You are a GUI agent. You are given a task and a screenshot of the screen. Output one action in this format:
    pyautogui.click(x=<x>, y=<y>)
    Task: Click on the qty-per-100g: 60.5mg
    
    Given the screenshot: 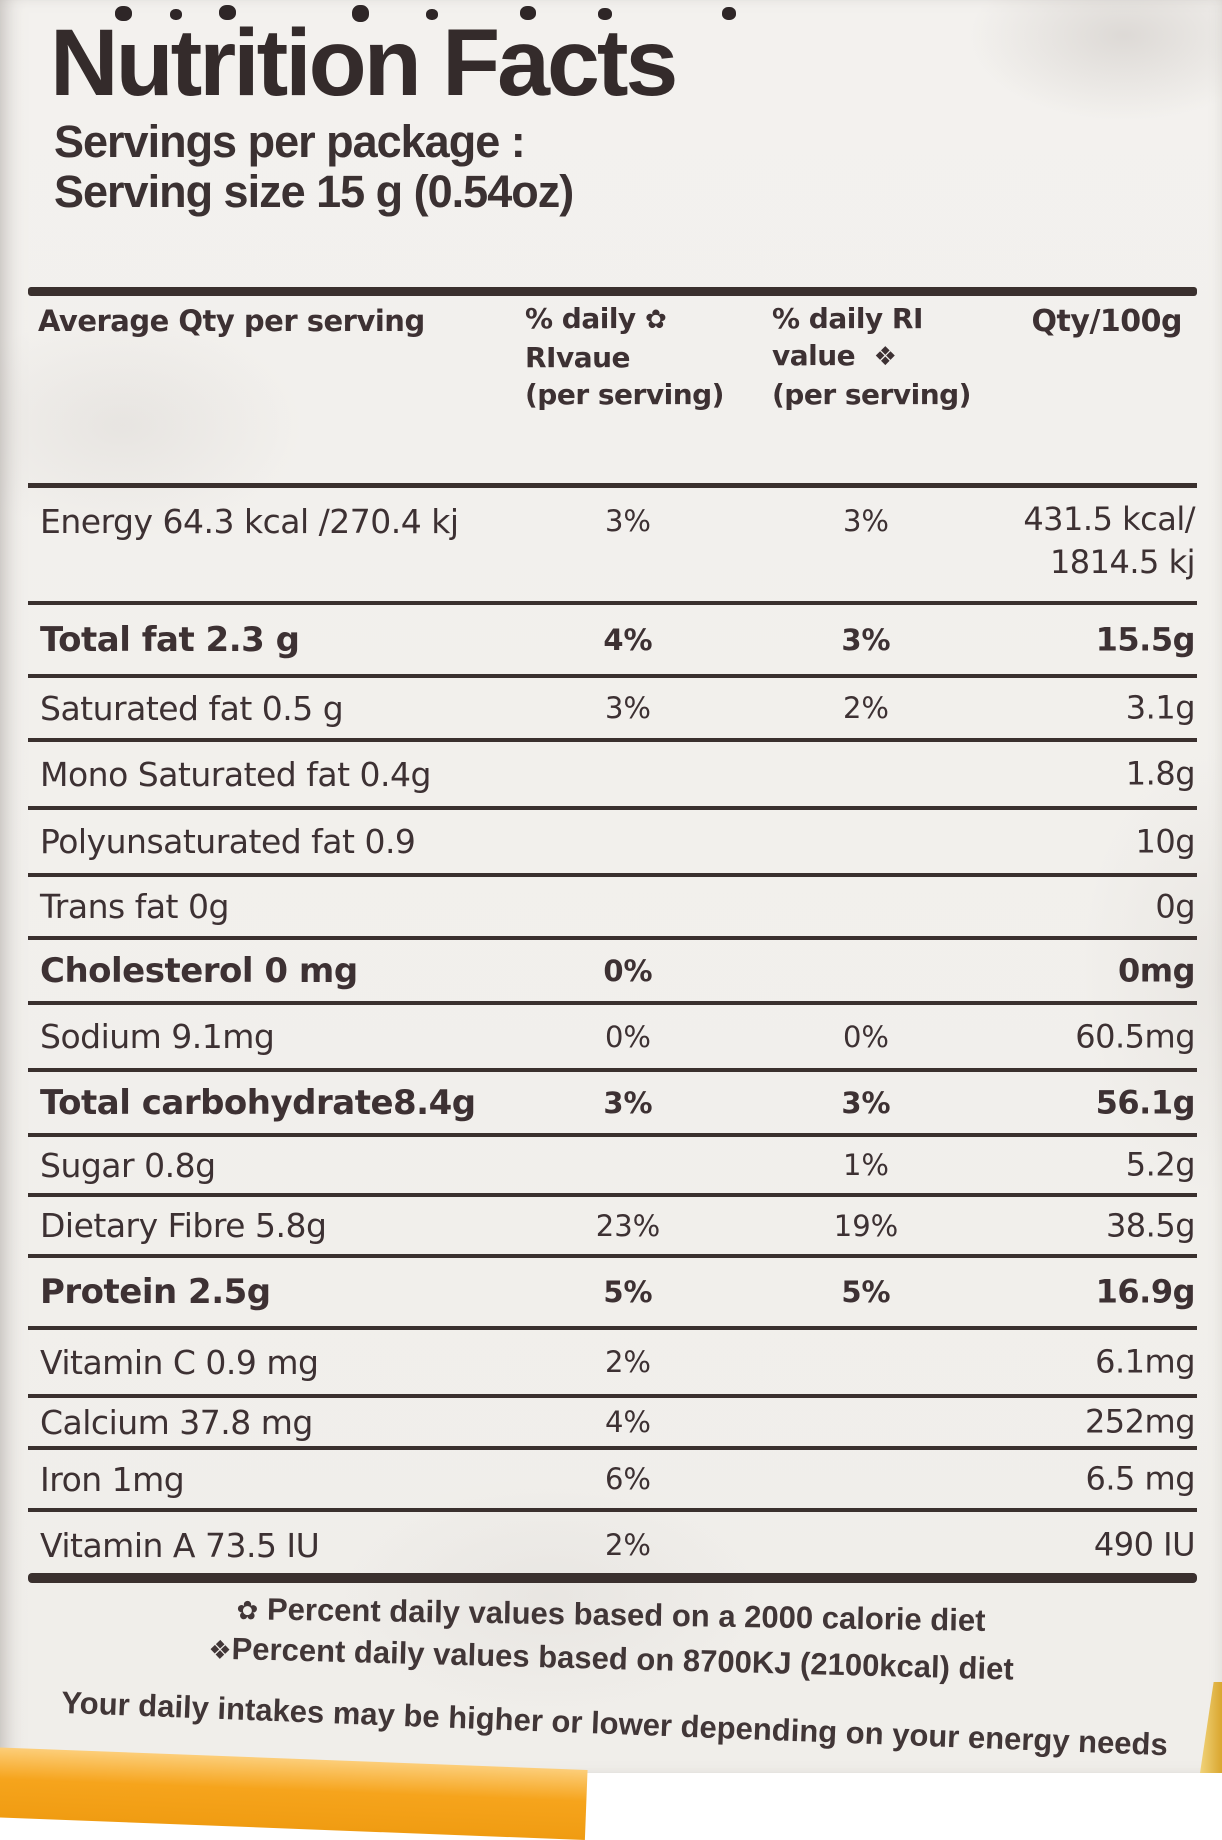 What is the action you would take?
    pyautogui.click(x=1135, y=1035)
    